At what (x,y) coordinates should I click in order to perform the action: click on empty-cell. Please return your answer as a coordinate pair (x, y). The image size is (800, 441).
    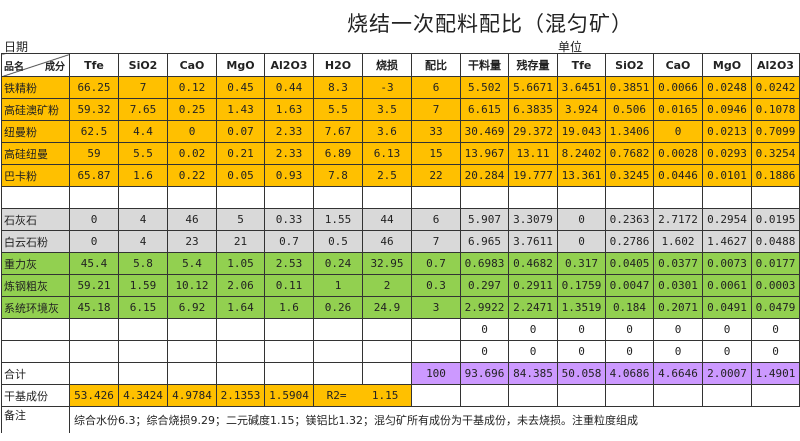
    Looking at the image, I should click on (678, 395).